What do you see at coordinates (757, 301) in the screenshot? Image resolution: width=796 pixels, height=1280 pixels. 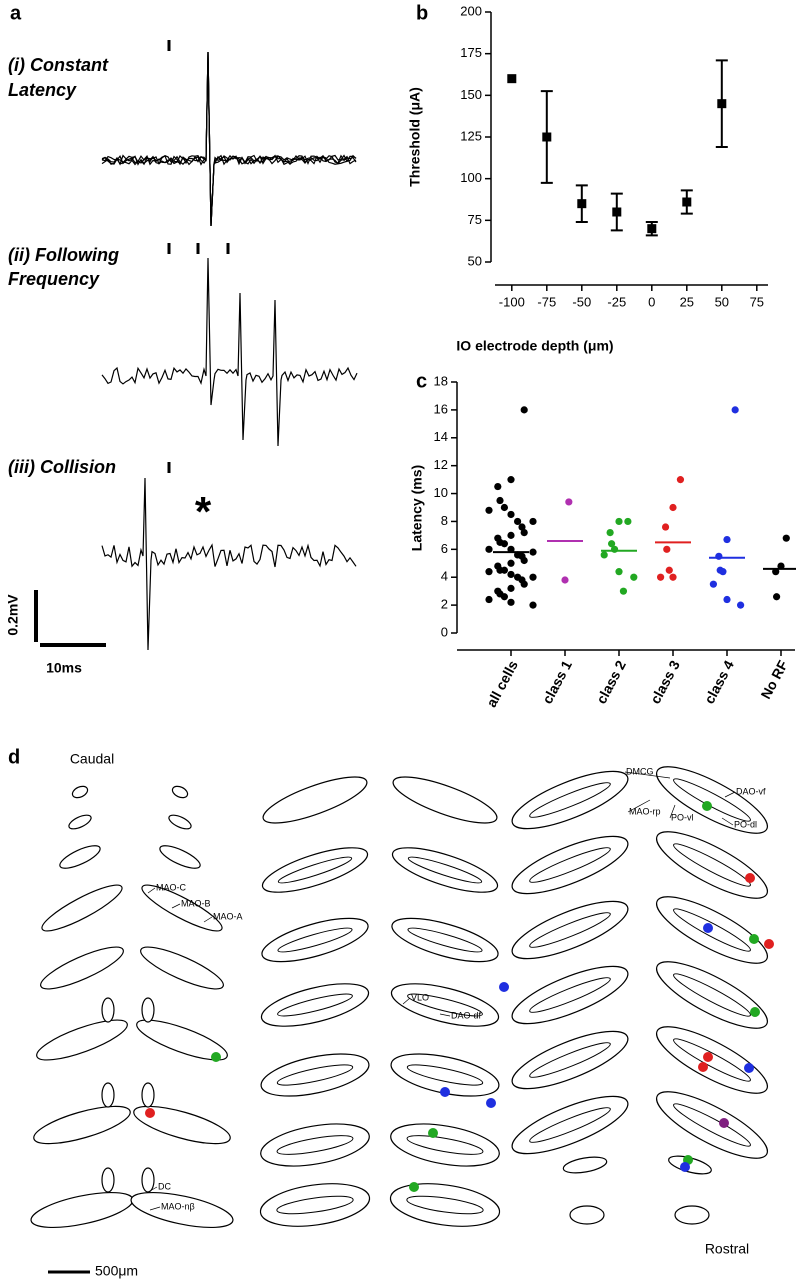 I see `x-tick-label: 75` at bounding box center [757, 301].